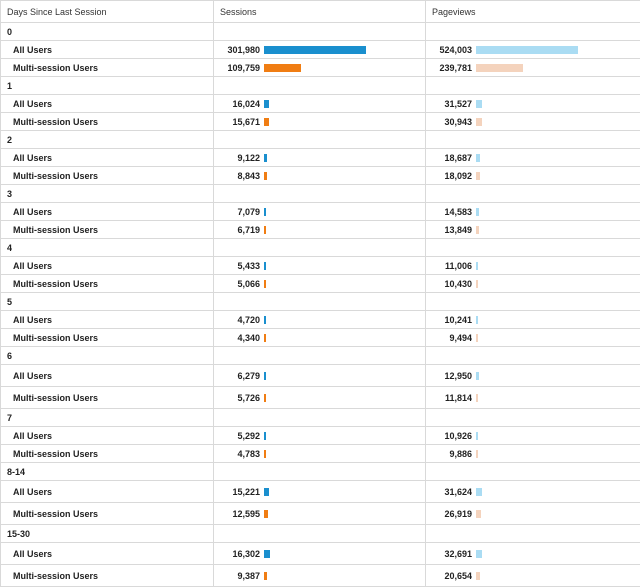  What do you see at coordinates (107, 194) in the screenshot?
I see `group-label: 3` at bounding box center [107, 194].